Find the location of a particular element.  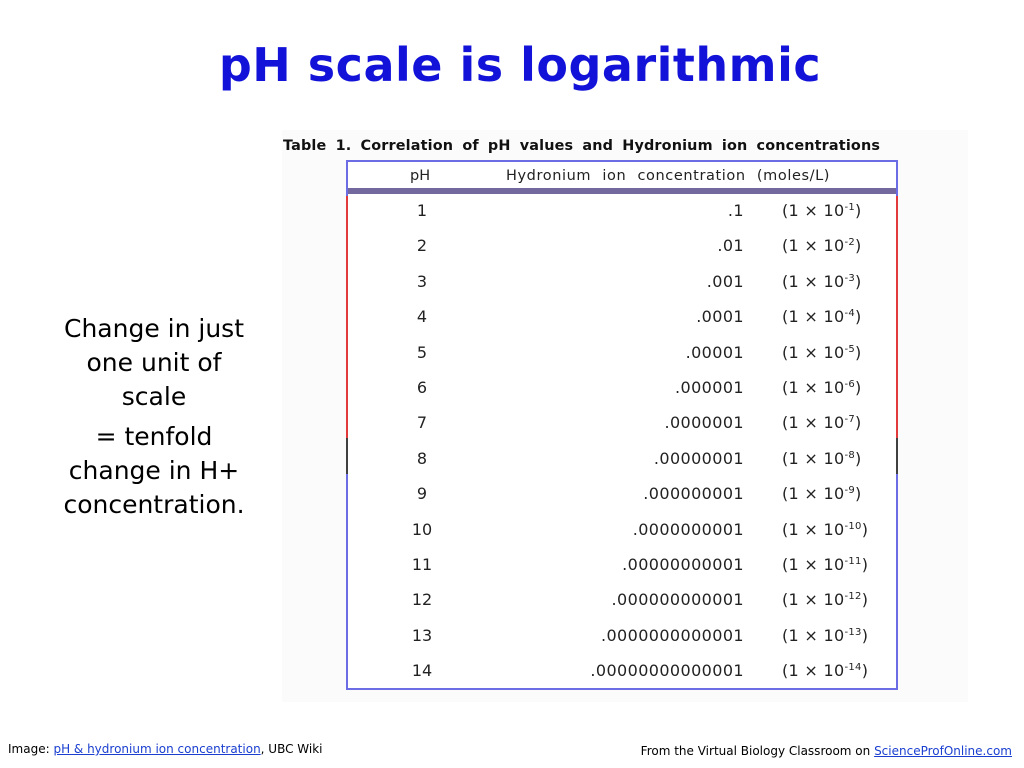

header-concentration: Hydronium ion concentration (moles/L) is located at coordinates (668, 176).